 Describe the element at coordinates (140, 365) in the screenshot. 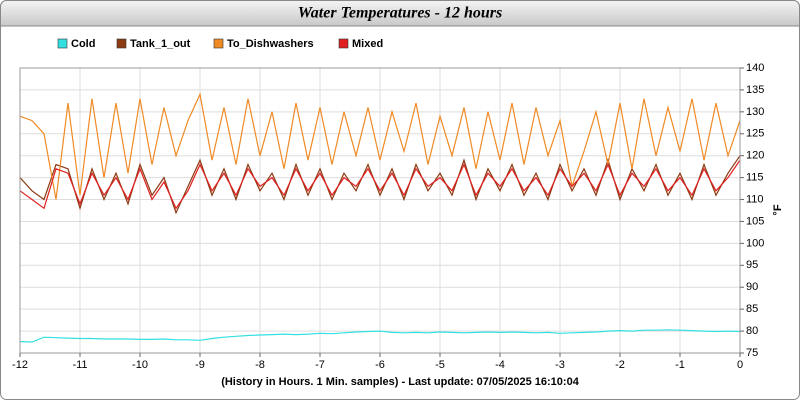

I see `x-tick-label: -10` at that location.